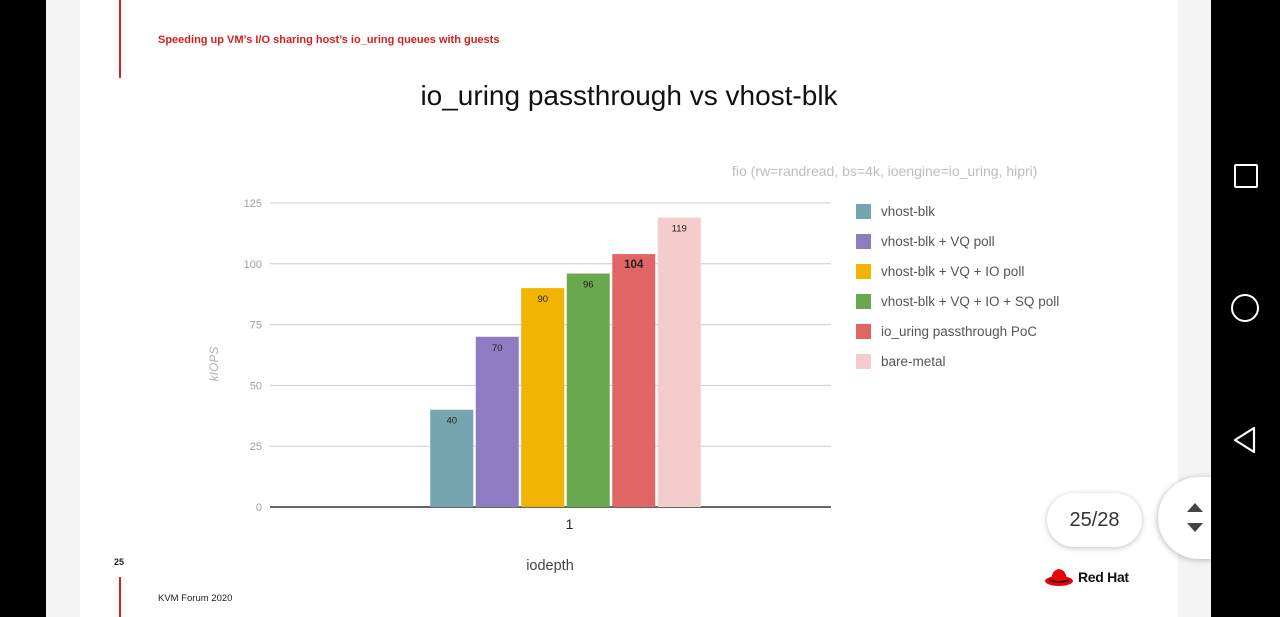 This screenshot has width=1280, height=617. What do you see at coordinates (119, 562) in the screenshot?
I see `slide-number: 25` at bounding box center [119, 562].